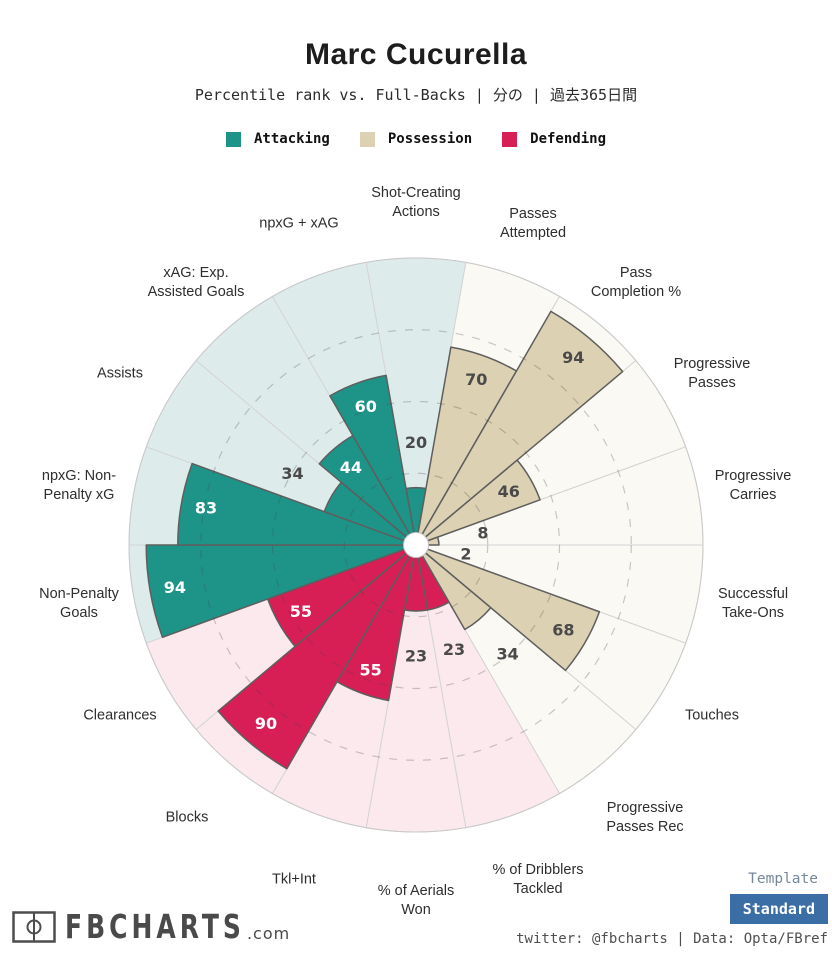 This screenshot has height=953, width=832. I want to click on value-label: 70, so click(476, 379).